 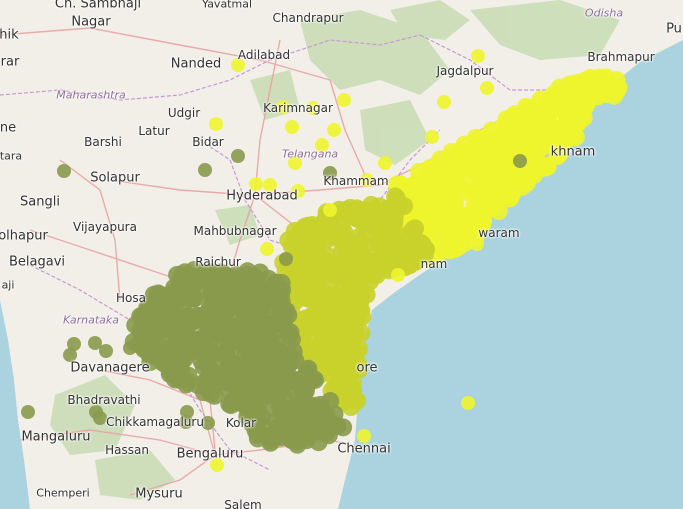 What do you see at coordinates (364, 449) in the screenshot?
I see `place-chennai: Chennai` at bounding box center [364, 449].